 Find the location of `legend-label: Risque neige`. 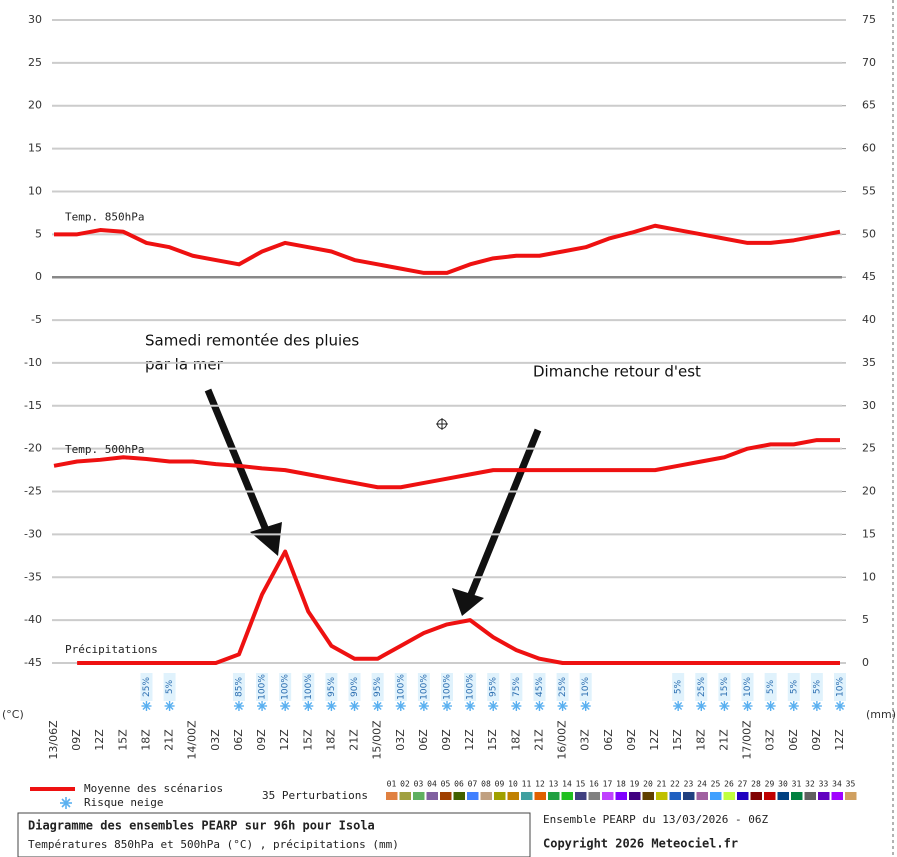

legend-label: Risque neige is located at coordinates (123, 802).